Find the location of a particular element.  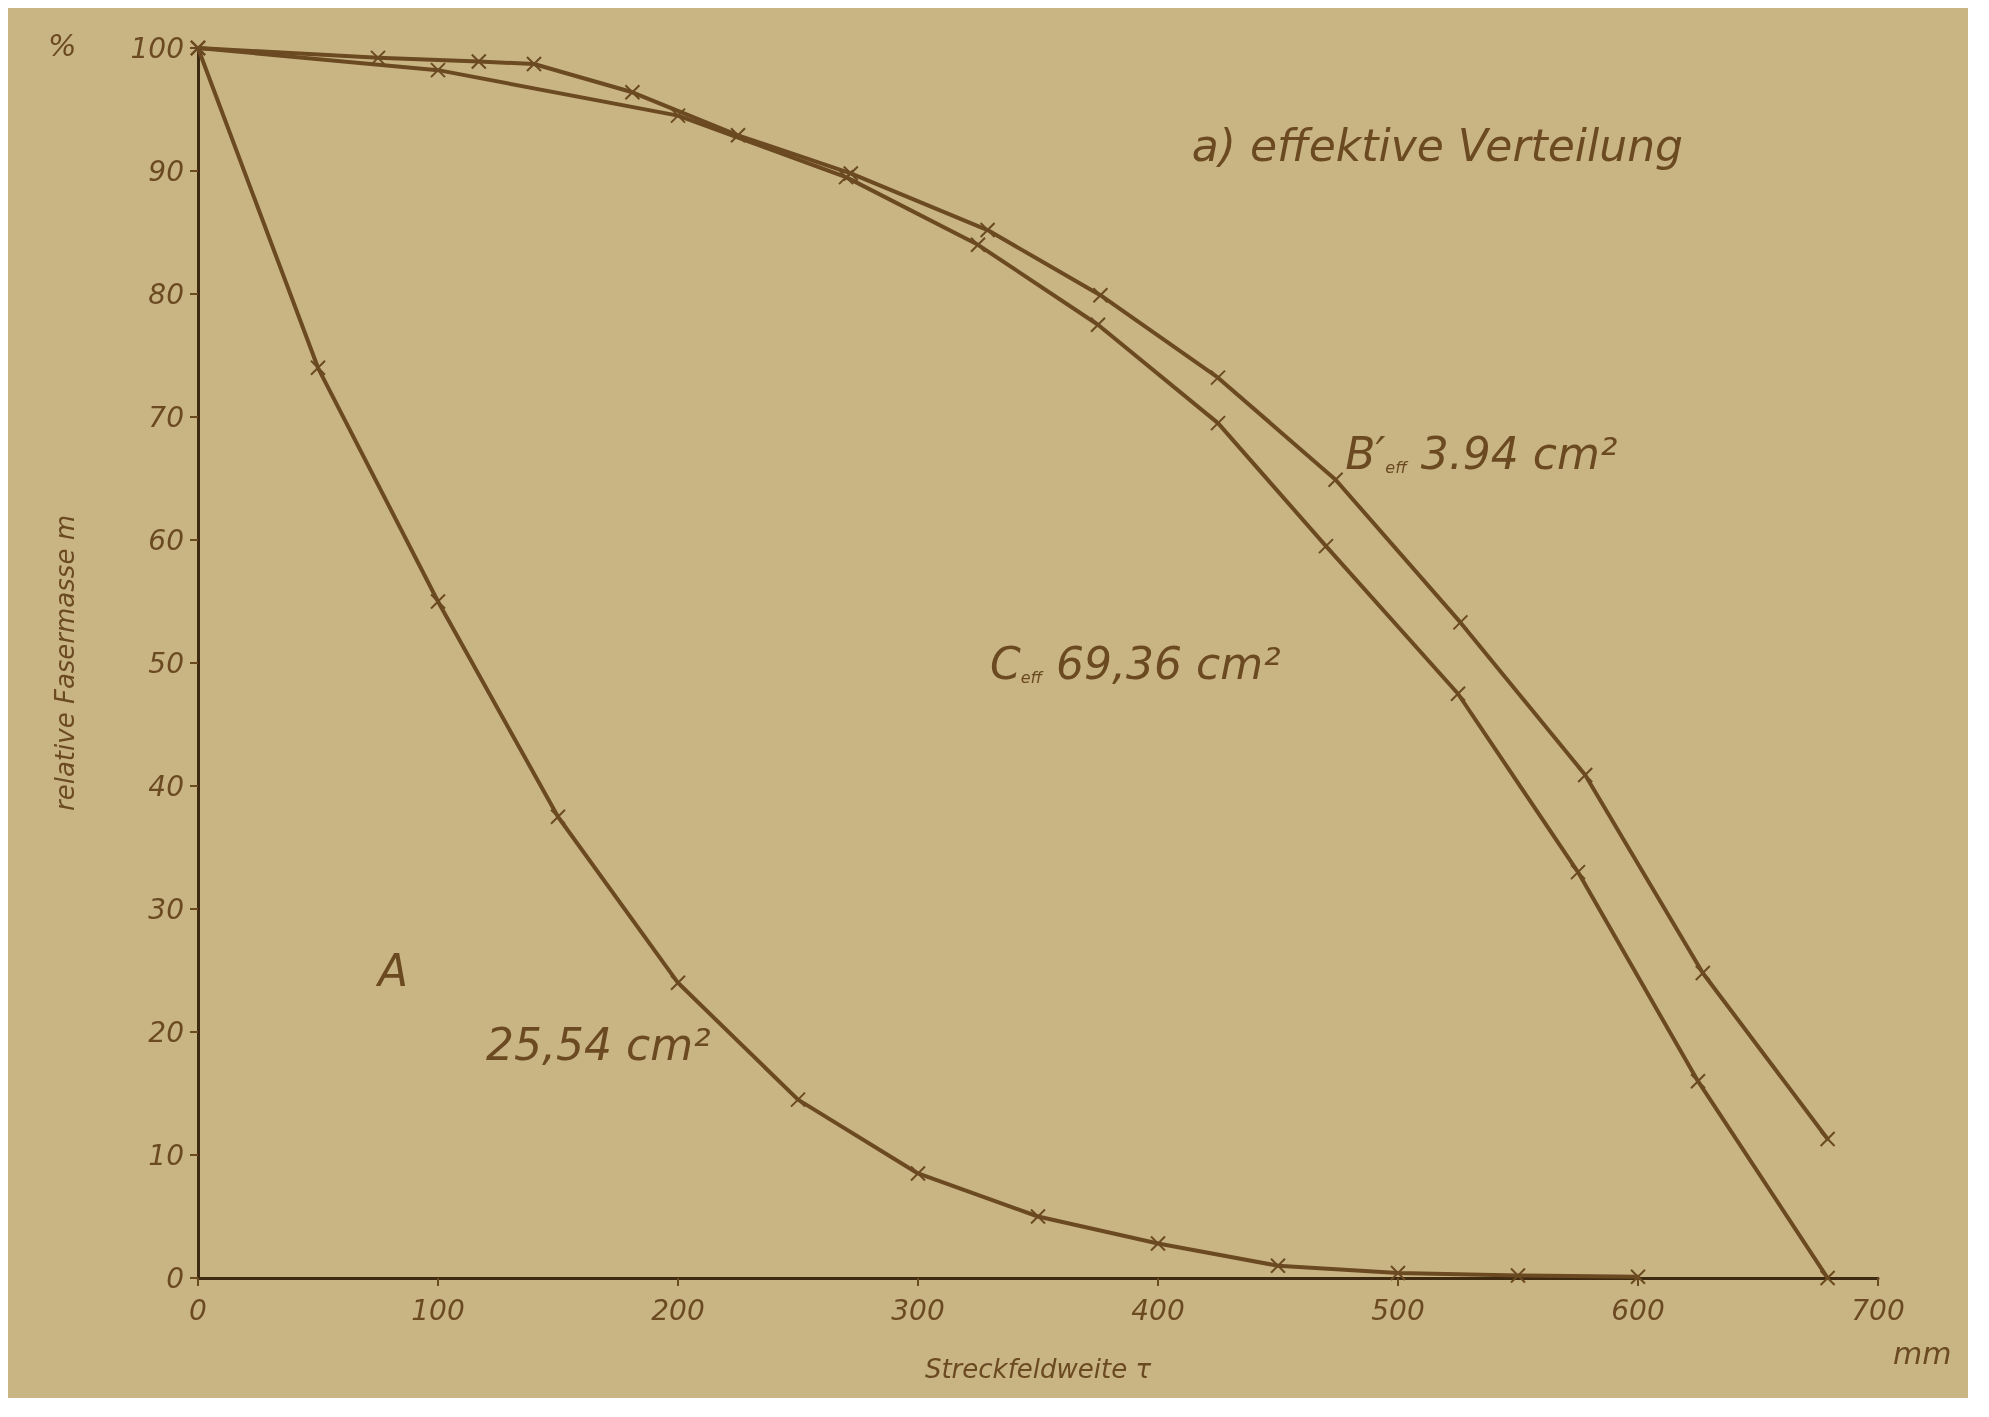

x-tick-label: 400 is located at coordinates (1158, 1310).